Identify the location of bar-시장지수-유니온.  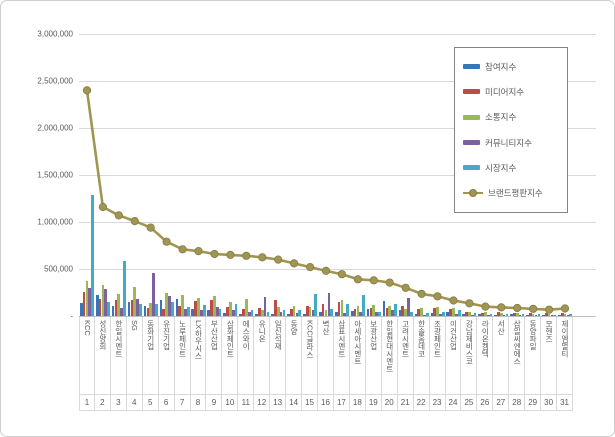
(268, 314).